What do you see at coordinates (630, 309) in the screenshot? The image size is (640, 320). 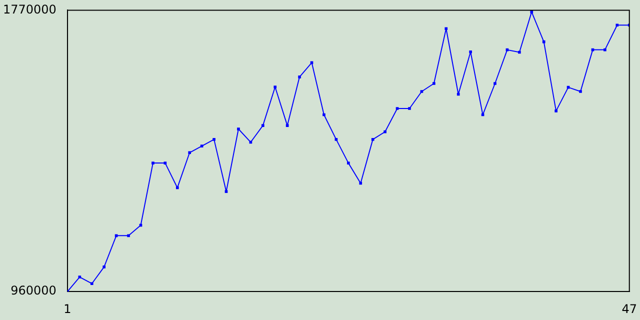 I see `x-tick-label: 47` at bounding box center [630, 309].